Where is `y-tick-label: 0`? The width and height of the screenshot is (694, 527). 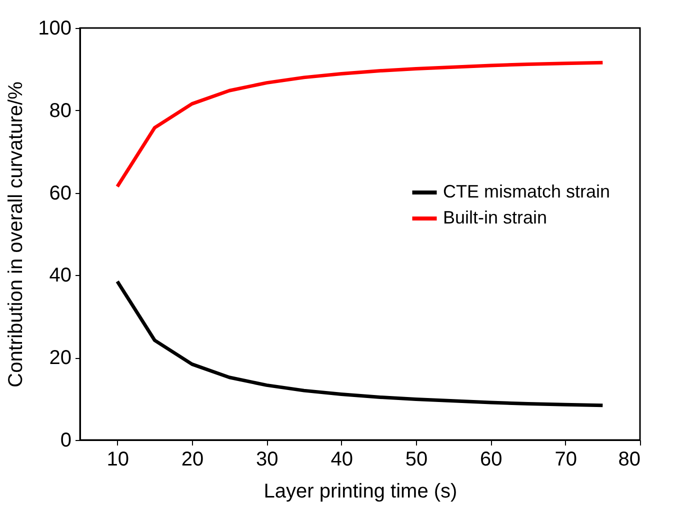 y-tick-label: 0 is located at coordinates (66, 441).